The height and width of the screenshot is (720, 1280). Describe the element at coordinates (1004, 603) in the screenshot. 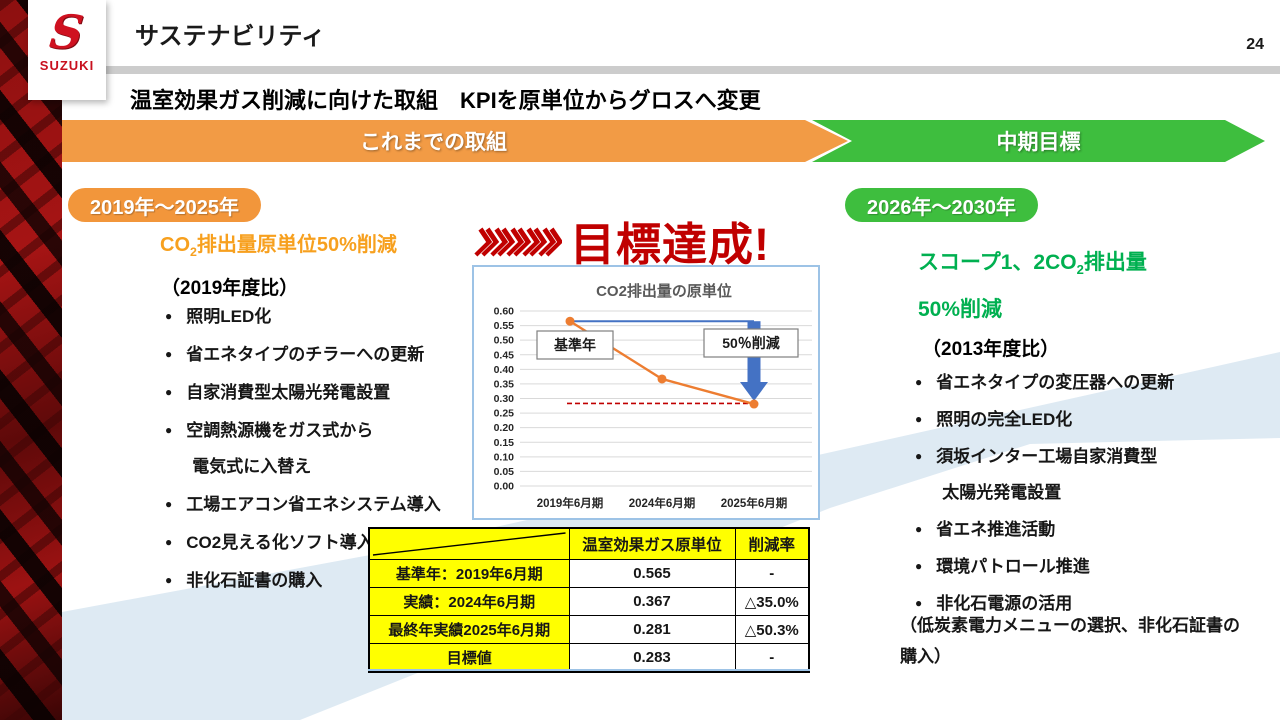

I see `list-item-text: 非化石電源の活用` at that location.